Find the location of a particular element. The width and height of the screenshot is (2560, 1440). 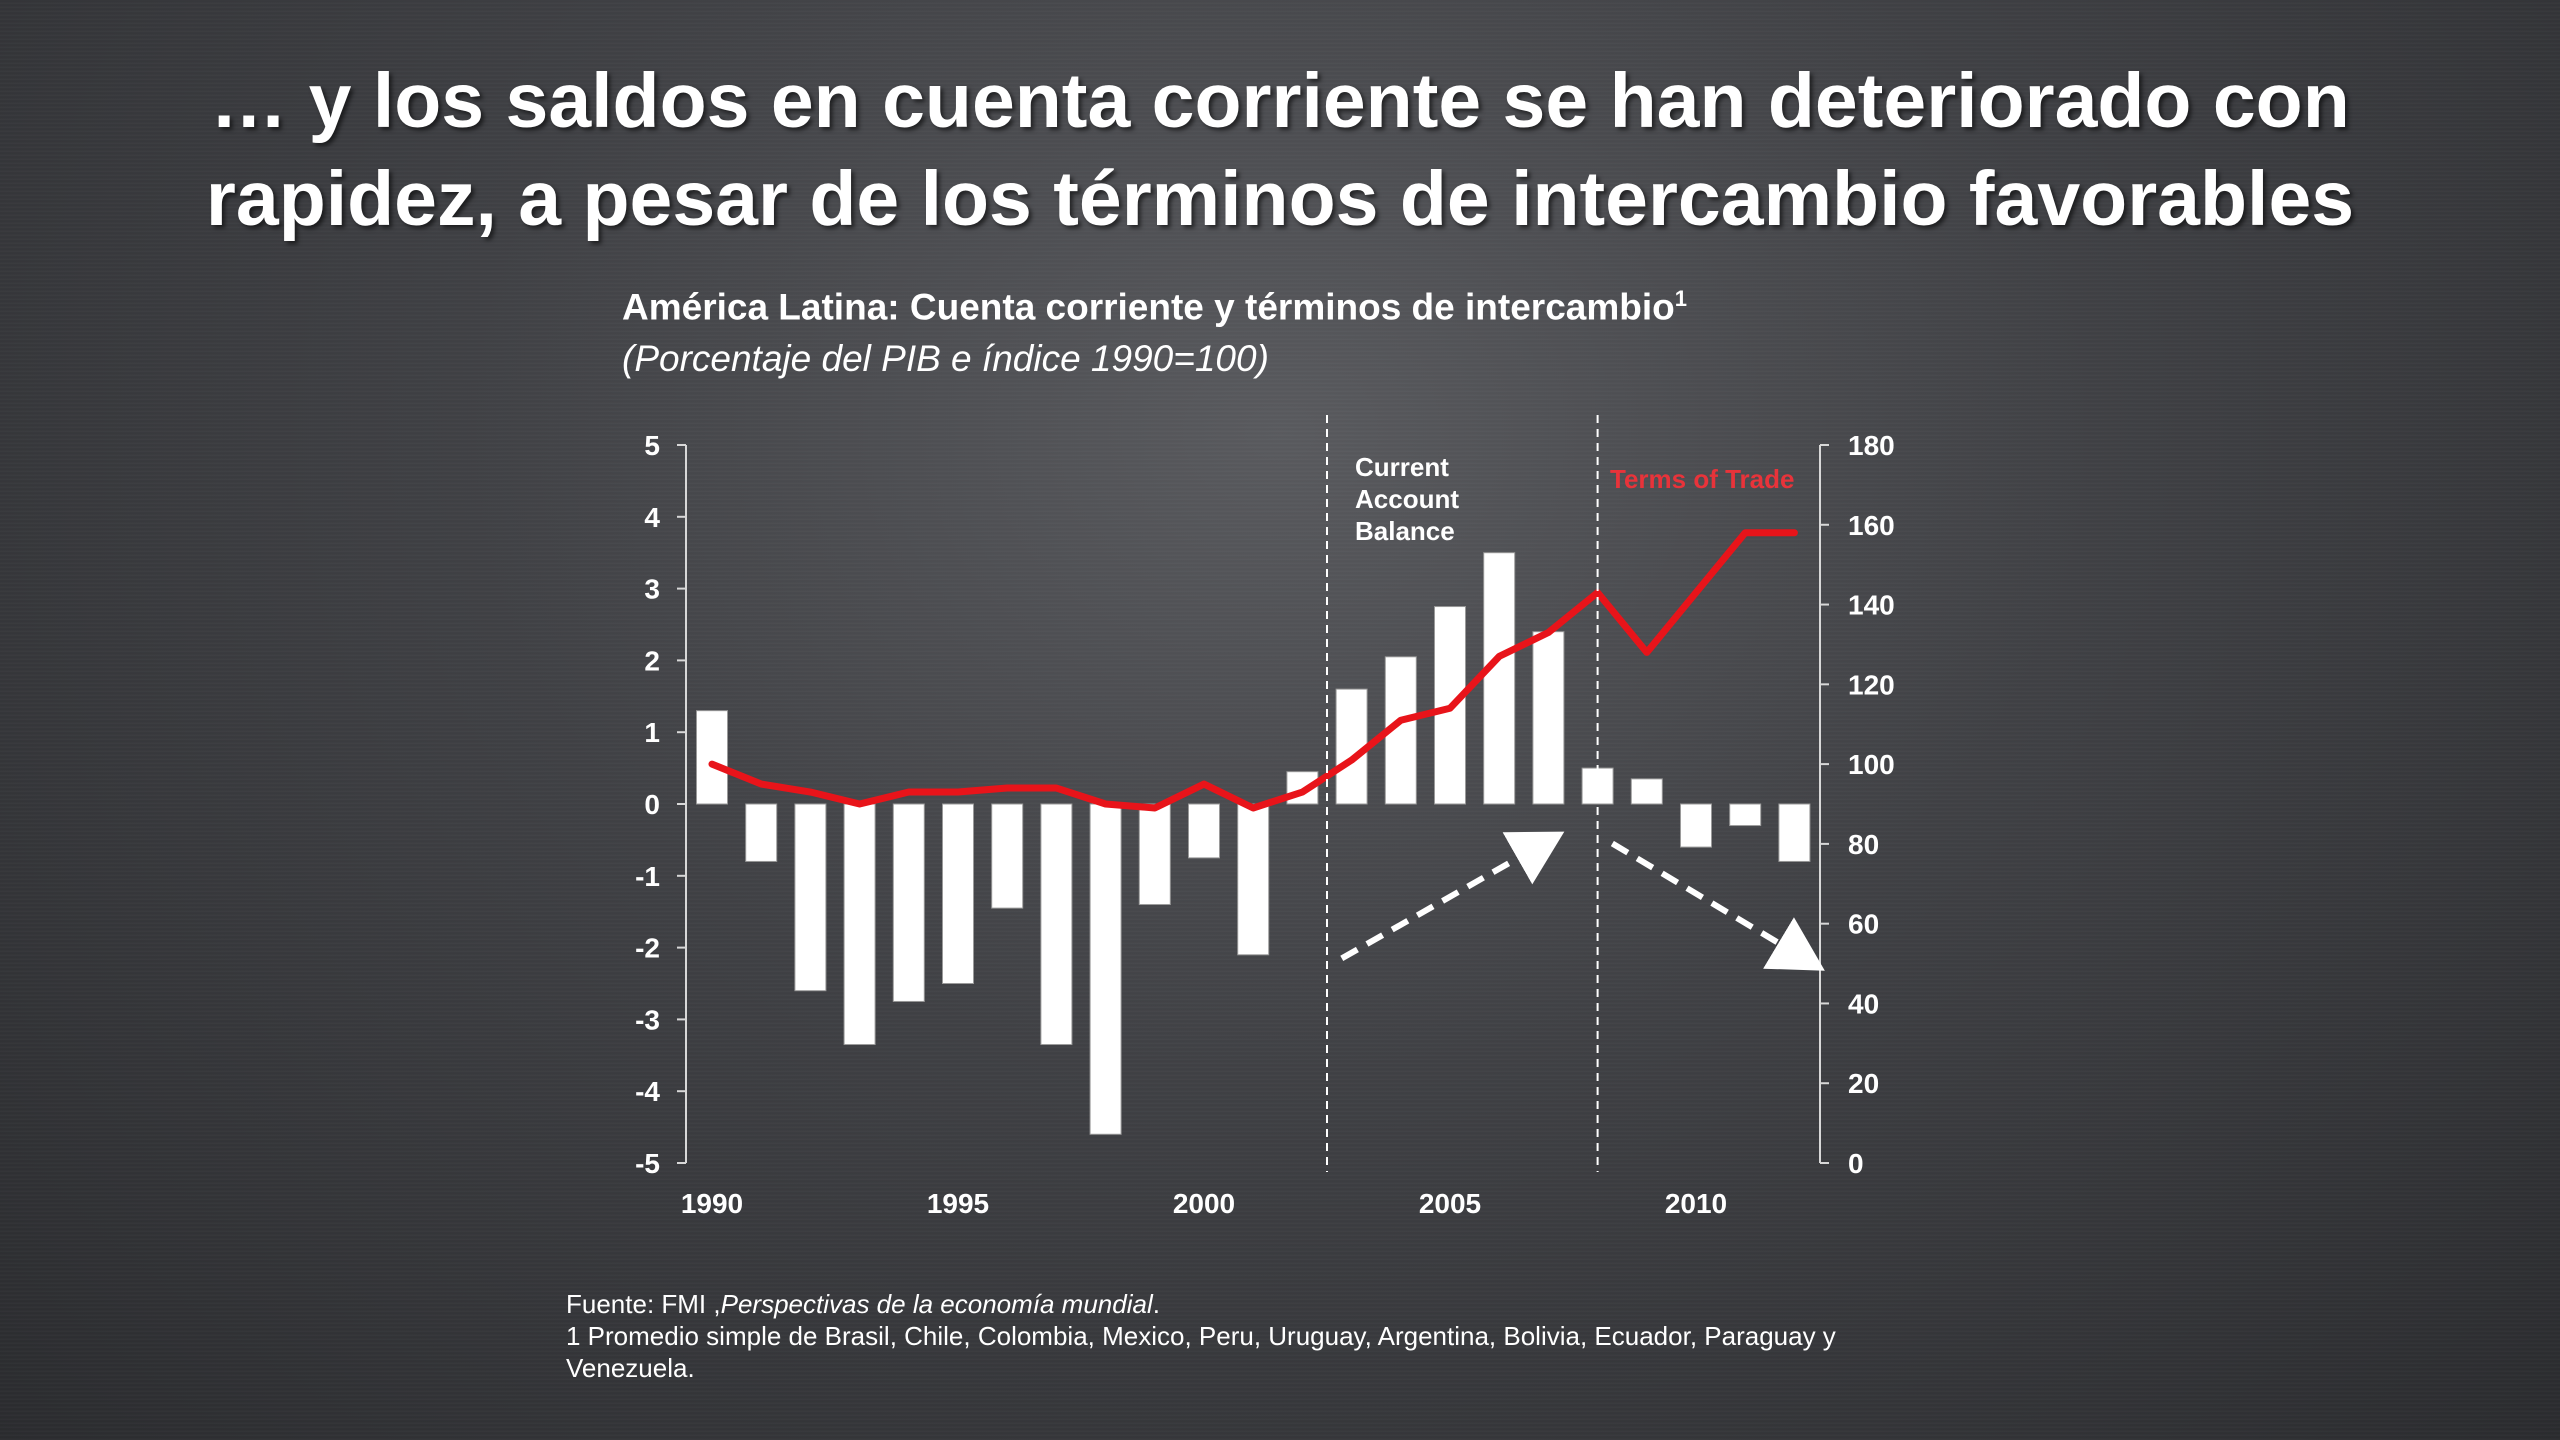

bar-1997 is located at coordinates (1056, 924).